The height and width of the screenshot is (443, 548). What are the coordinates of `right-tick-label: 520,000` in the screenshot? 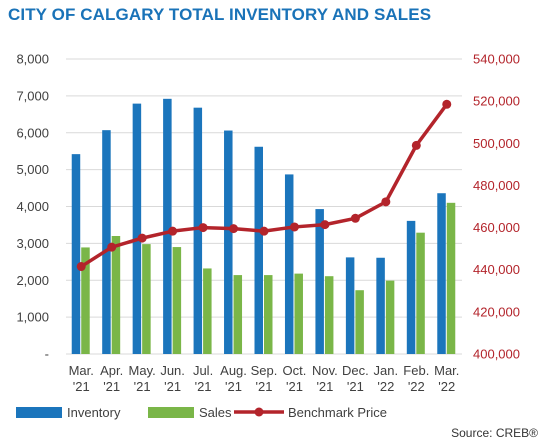 It's located at (496, 101).